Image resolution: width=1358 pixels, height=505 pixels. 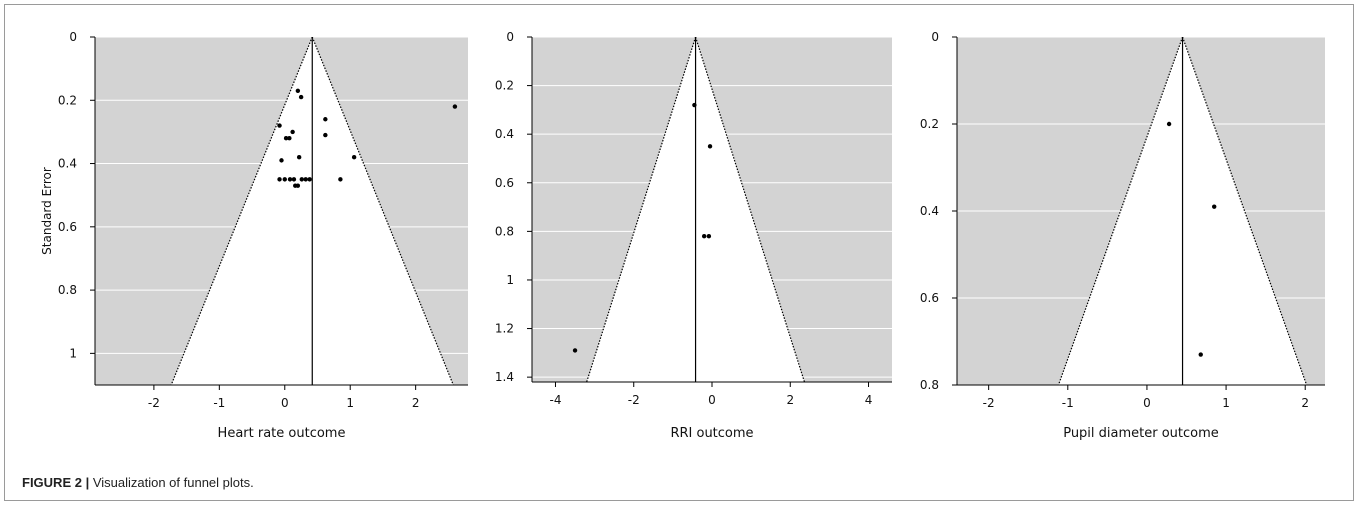 I want to click on x-axis-label: Heart rate outcome, so click(x=282, y=433).